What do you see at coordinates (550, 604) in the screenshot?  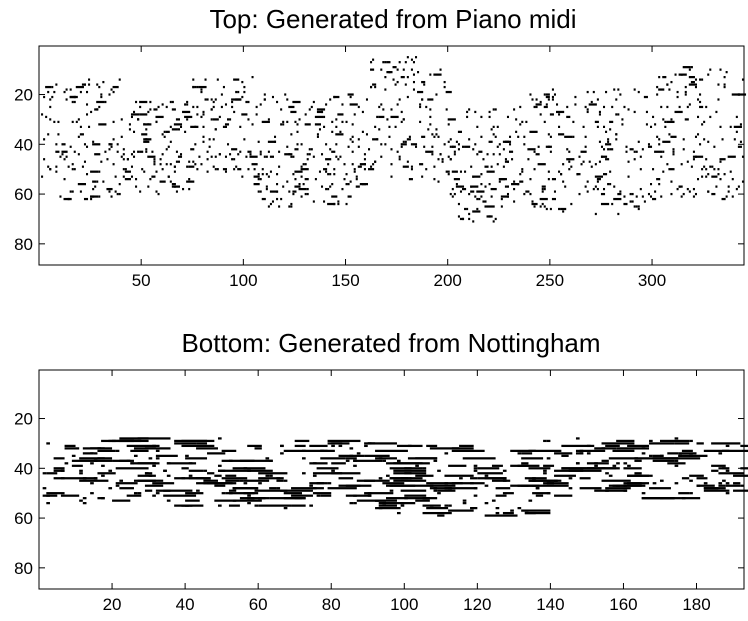 I see `x-tick-label: 140` at bounding box center [550, 604].